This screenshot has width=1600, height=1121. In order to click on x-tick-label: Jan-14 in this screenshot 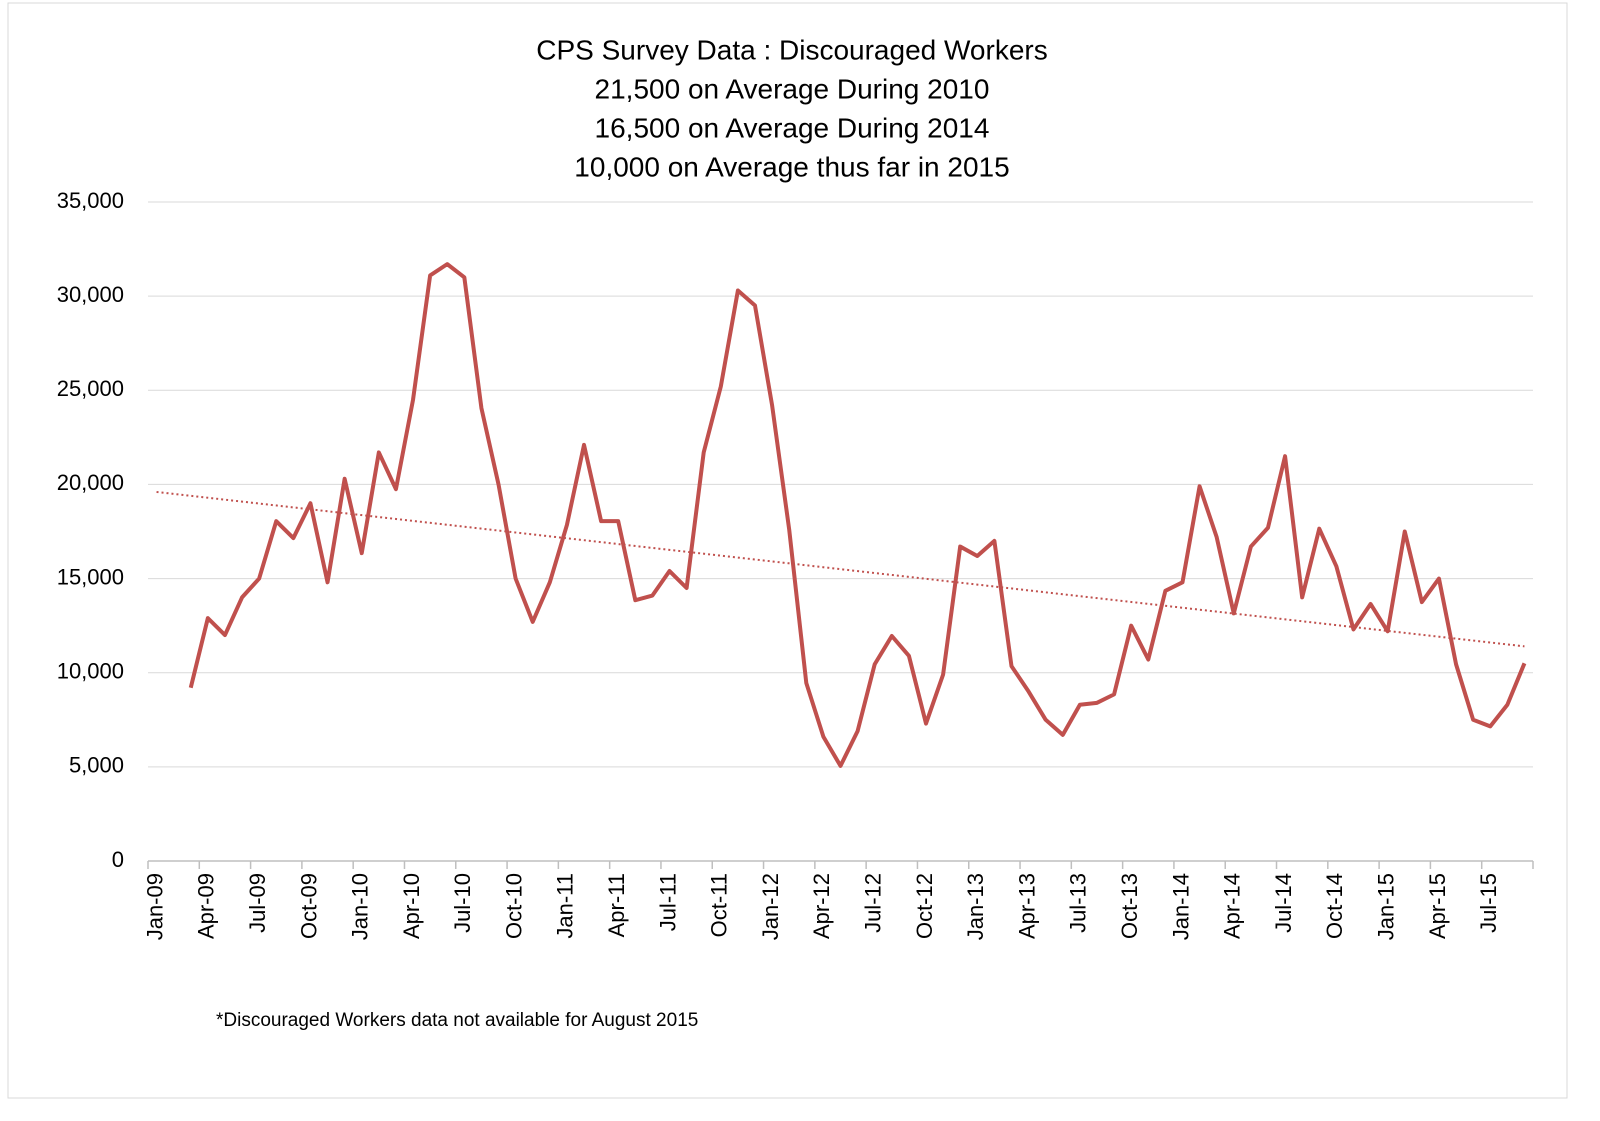, I will do `click(1180, 906)`.